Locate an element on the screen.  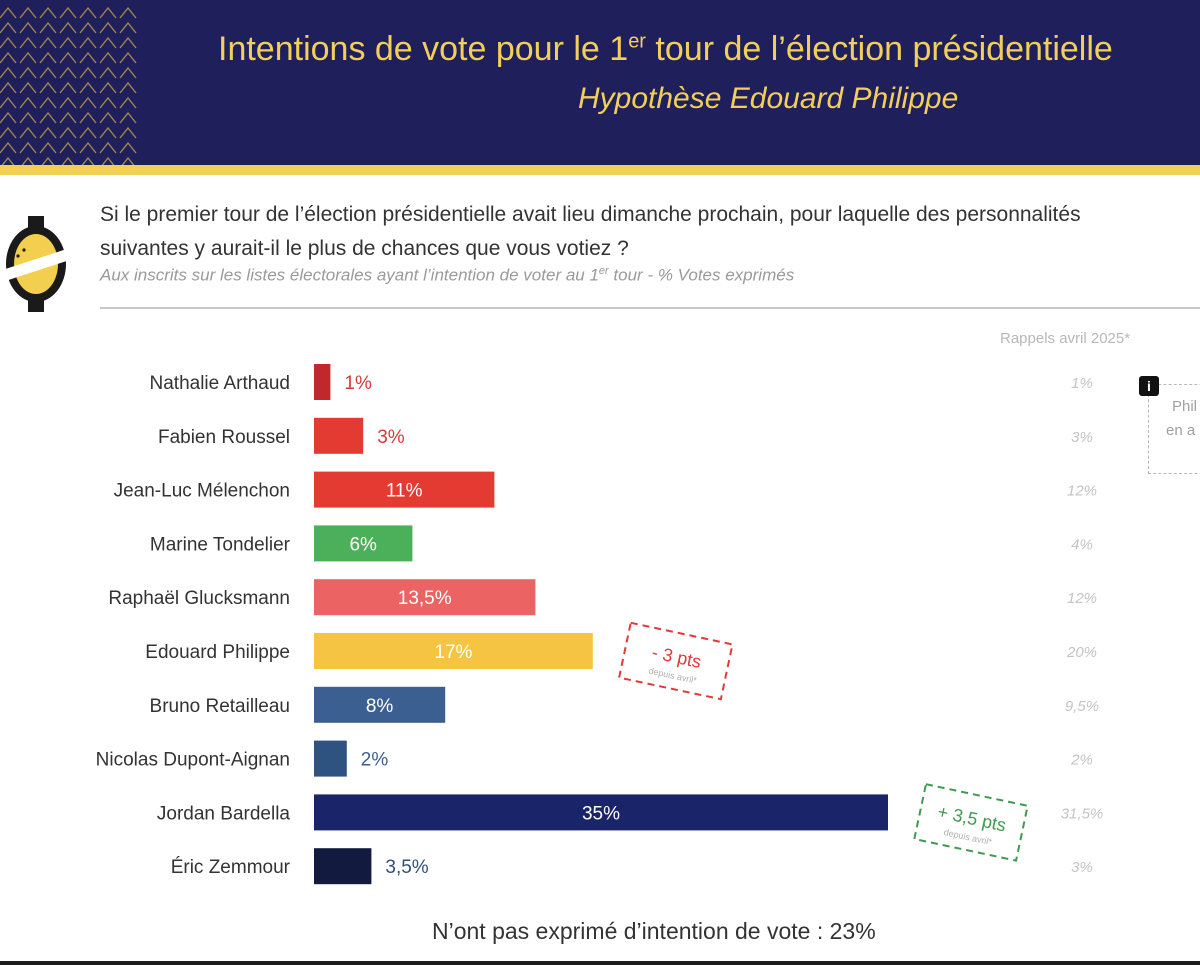
category-label: Raphaël Glucksmann is located at coordinates (199, 598).